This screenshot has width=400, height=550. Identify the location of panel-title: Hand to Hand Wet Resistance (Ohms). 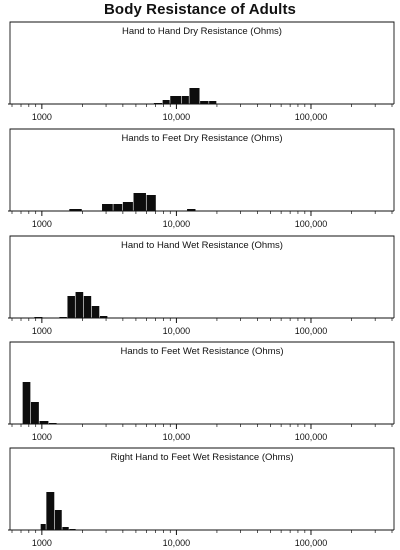
(202, 245).